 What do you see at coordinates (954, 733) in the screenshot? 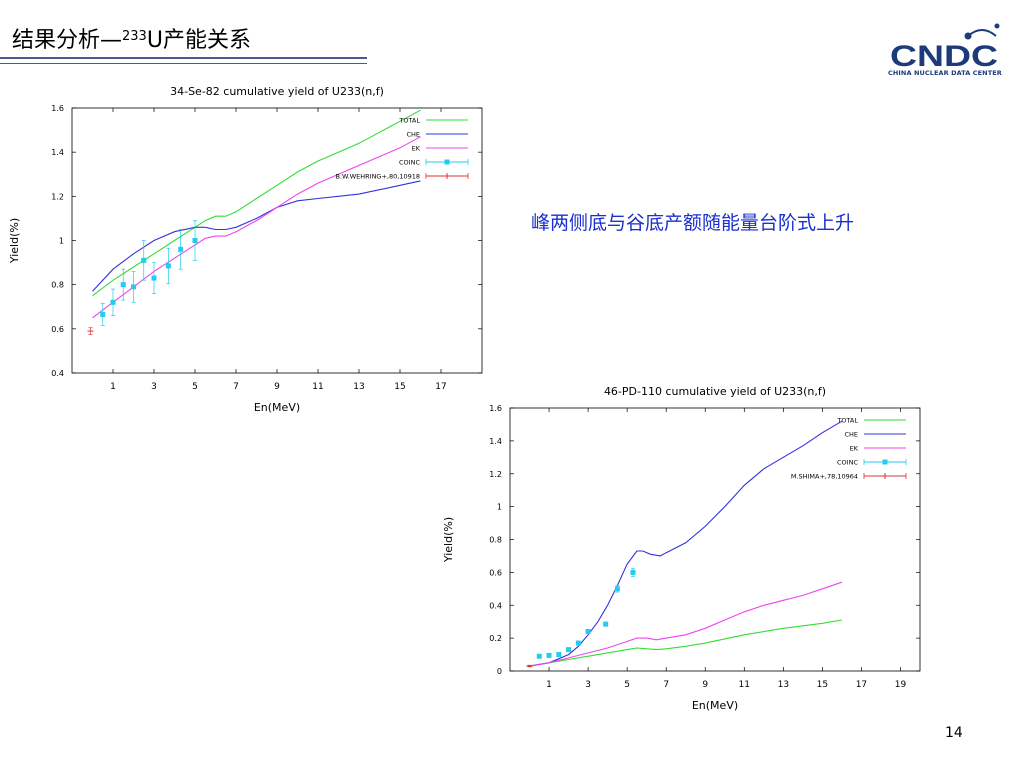
I see `page-number: 14` at bounding box center [954, 733].